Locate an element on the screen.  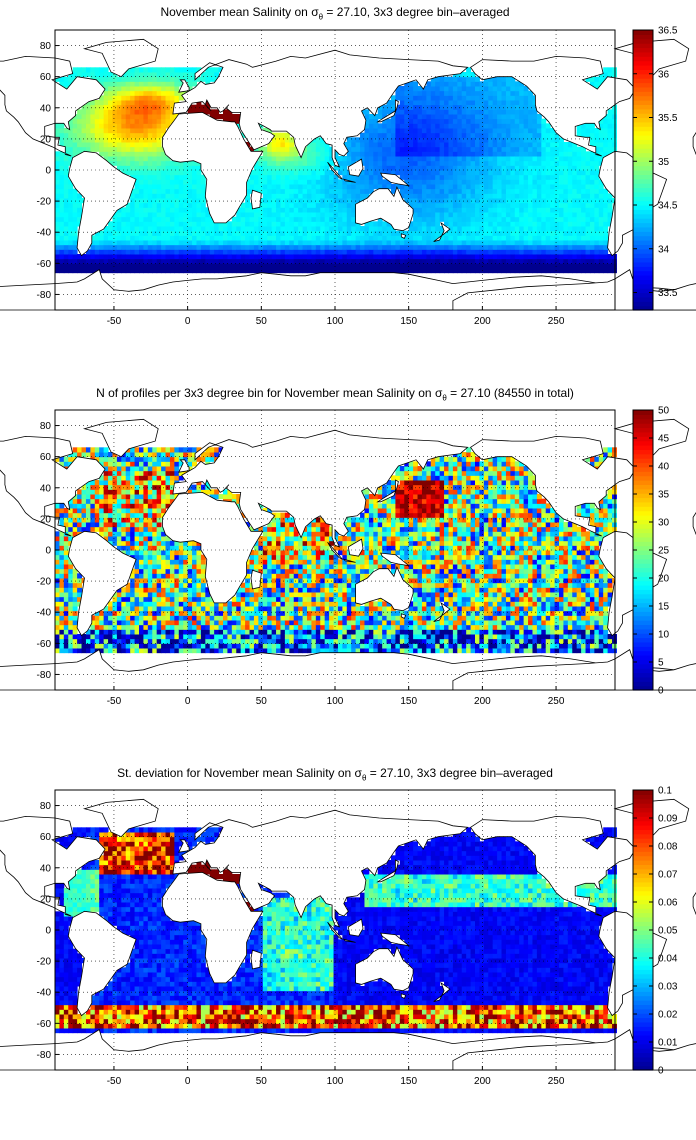
y-tick-label: 20 is located at coordinates (46, 139).